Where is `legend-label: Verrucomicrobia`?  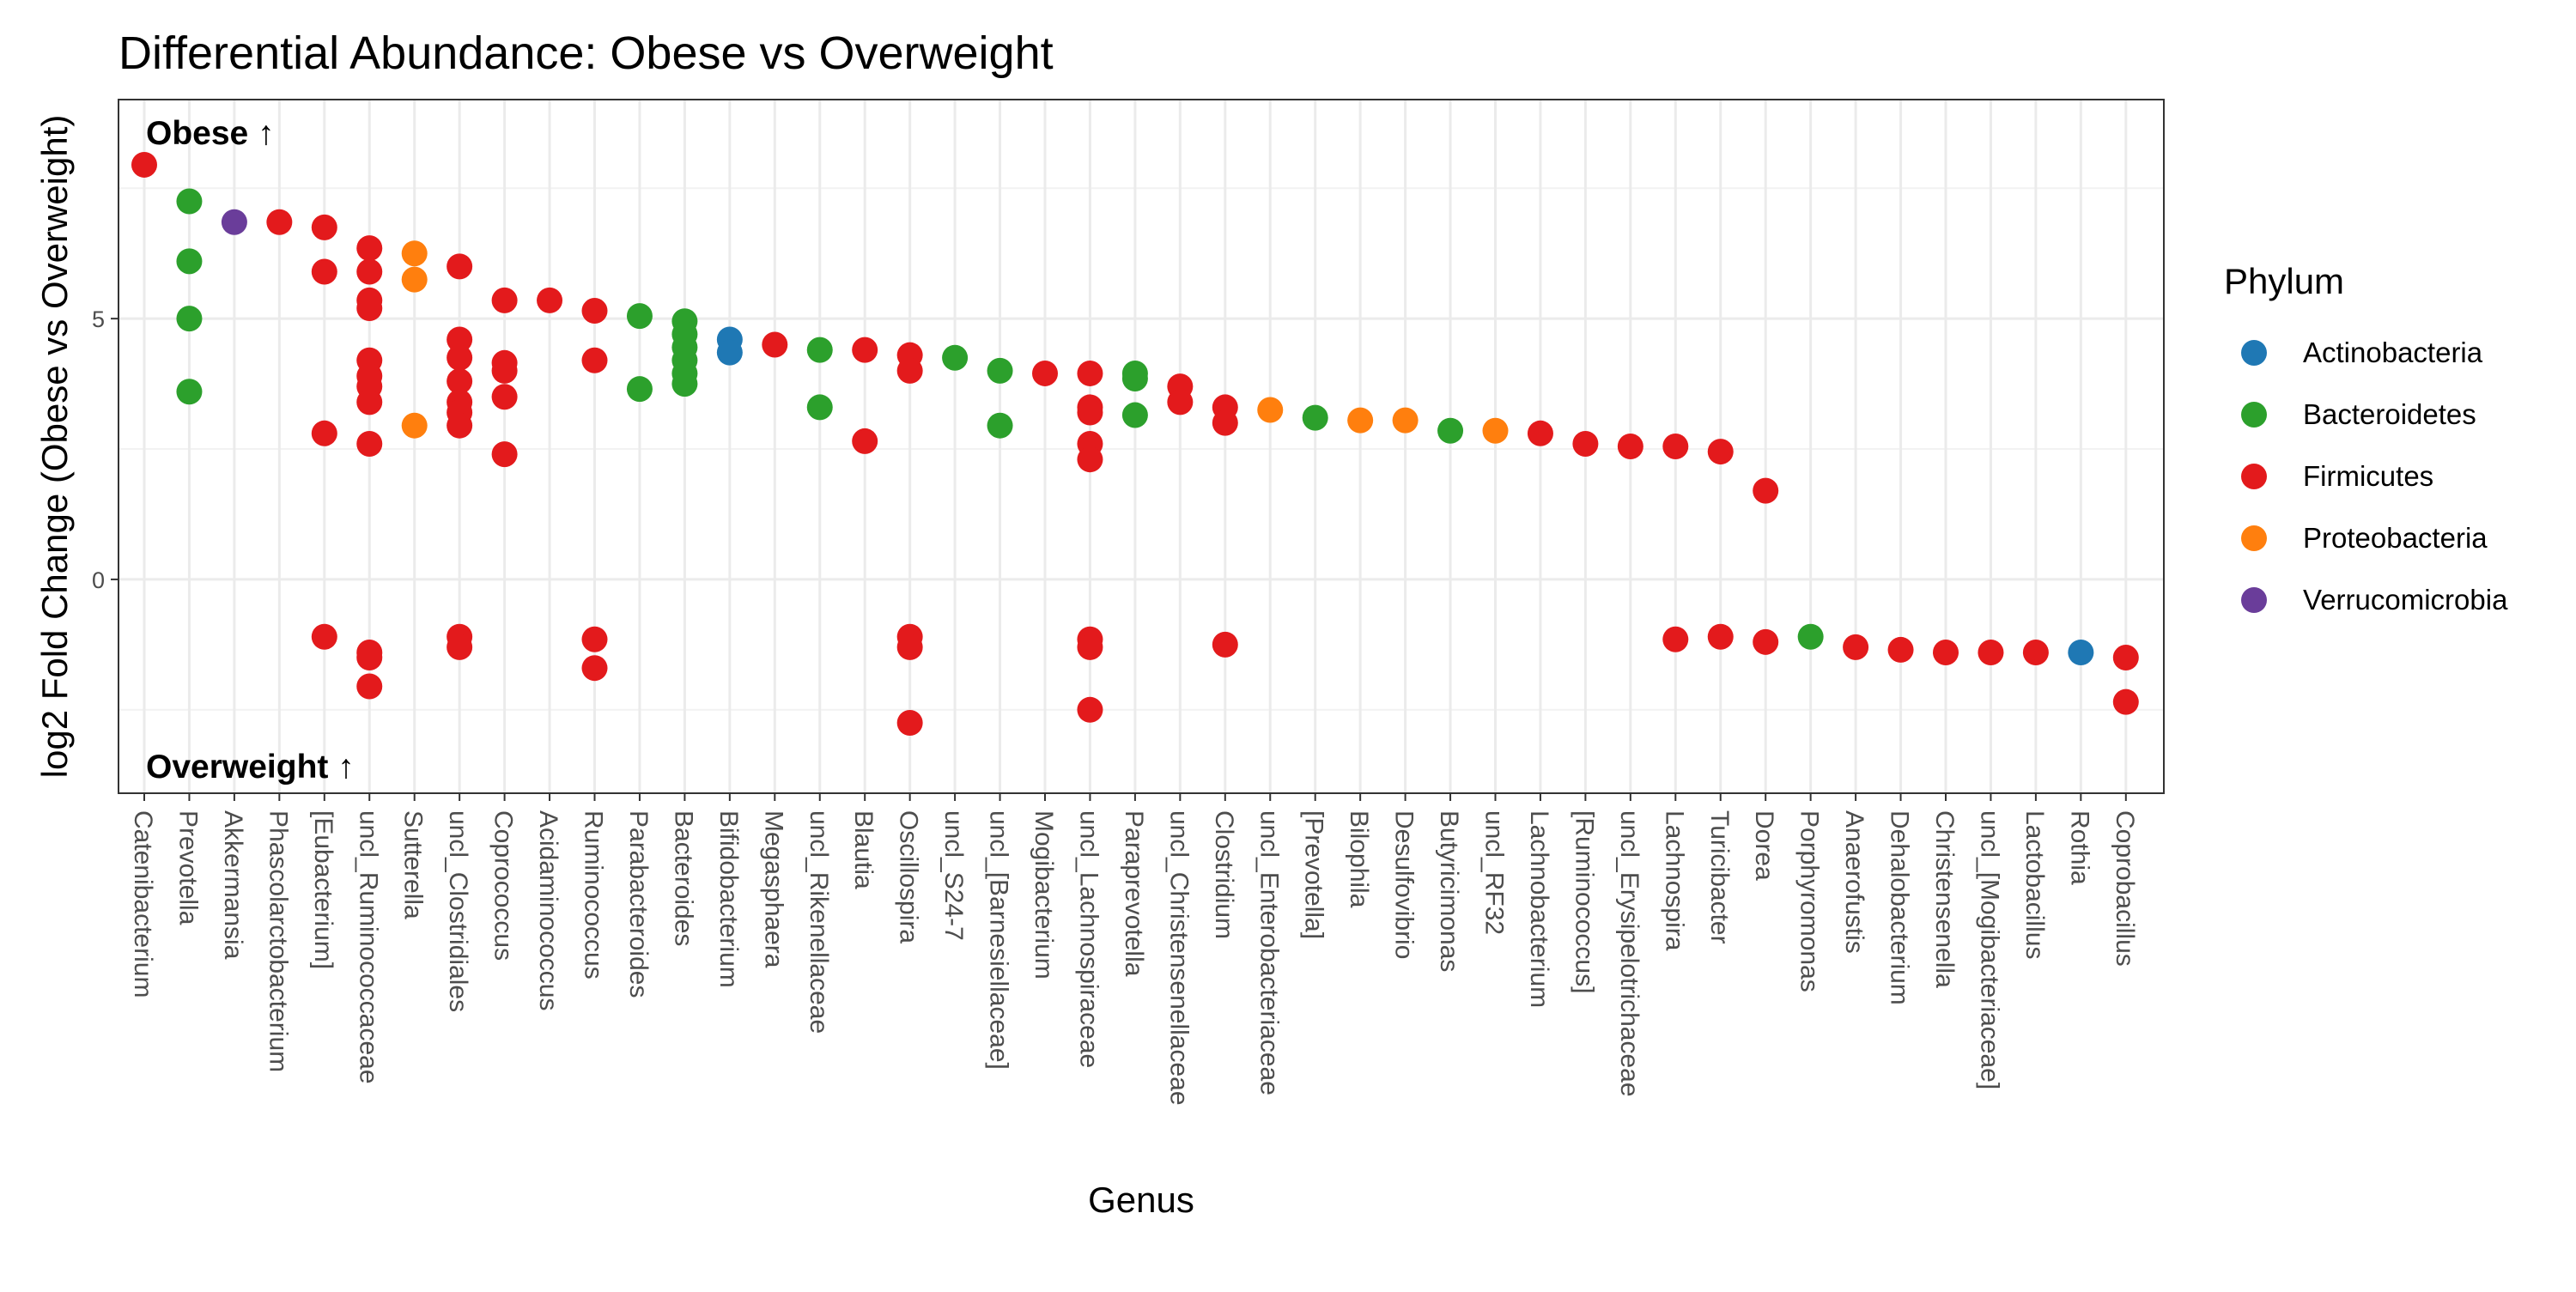 legend-label: Verrucomicrobia is located at coordinates (2405, 600).